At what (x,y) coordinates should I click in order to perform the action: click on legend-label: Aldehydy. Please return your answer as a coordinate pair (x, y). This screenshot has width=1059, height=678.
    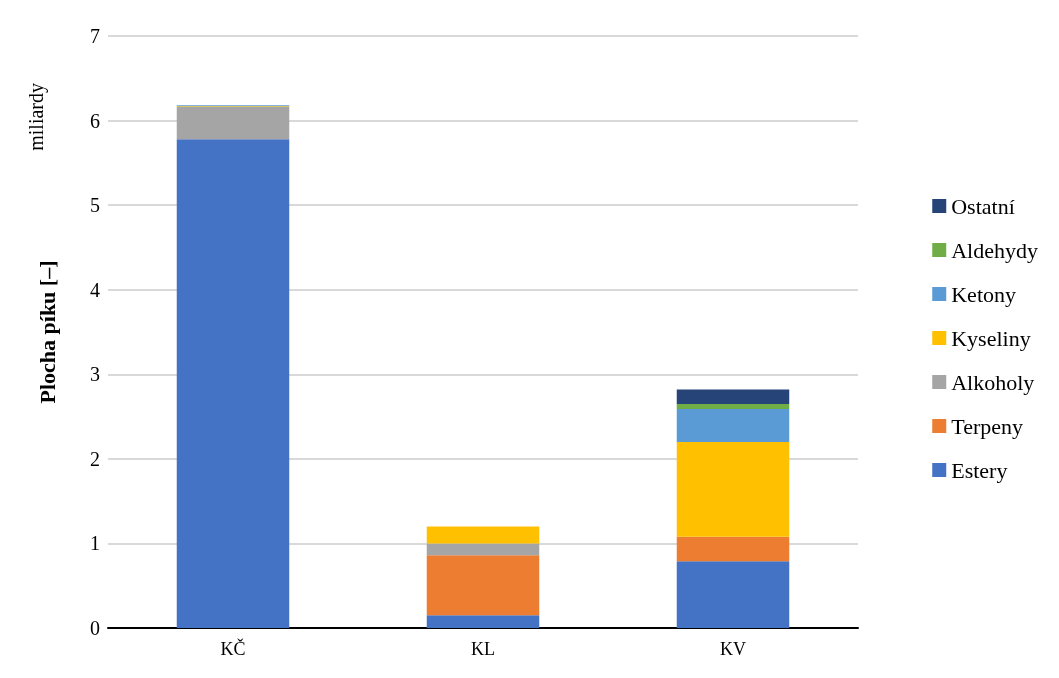
    Looking at the image, I should click on (994, 250).